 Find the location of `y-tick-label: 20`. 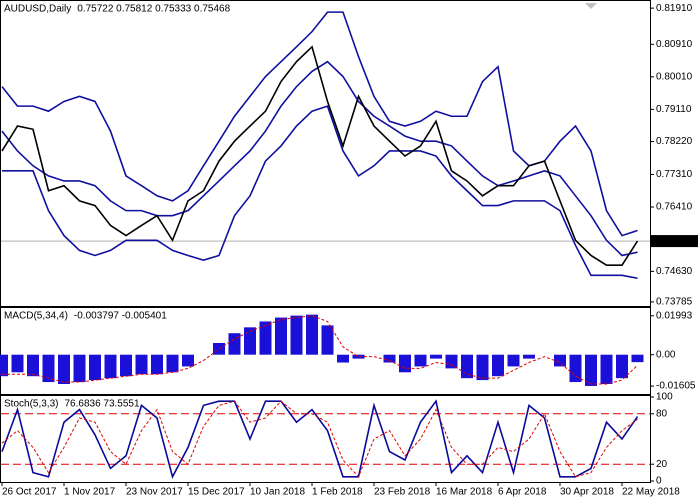

y-tick-label: 20 is located at coordinates (662, 464).